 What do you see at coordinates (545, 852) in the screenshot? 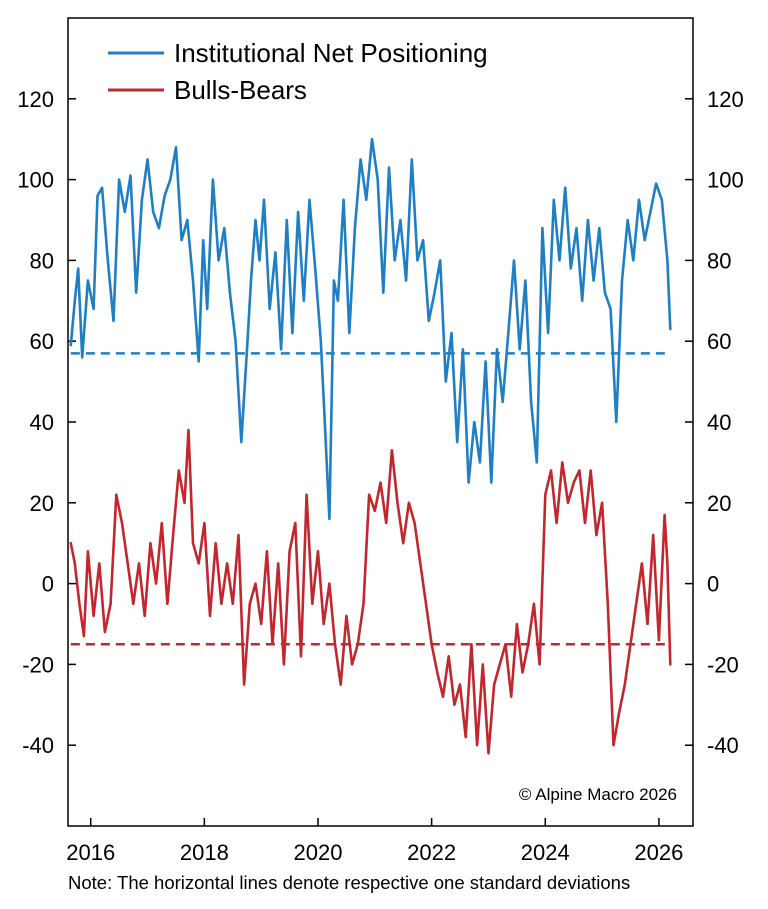
I see `x-tick-label: 2024` at bounding box center [545, 852].